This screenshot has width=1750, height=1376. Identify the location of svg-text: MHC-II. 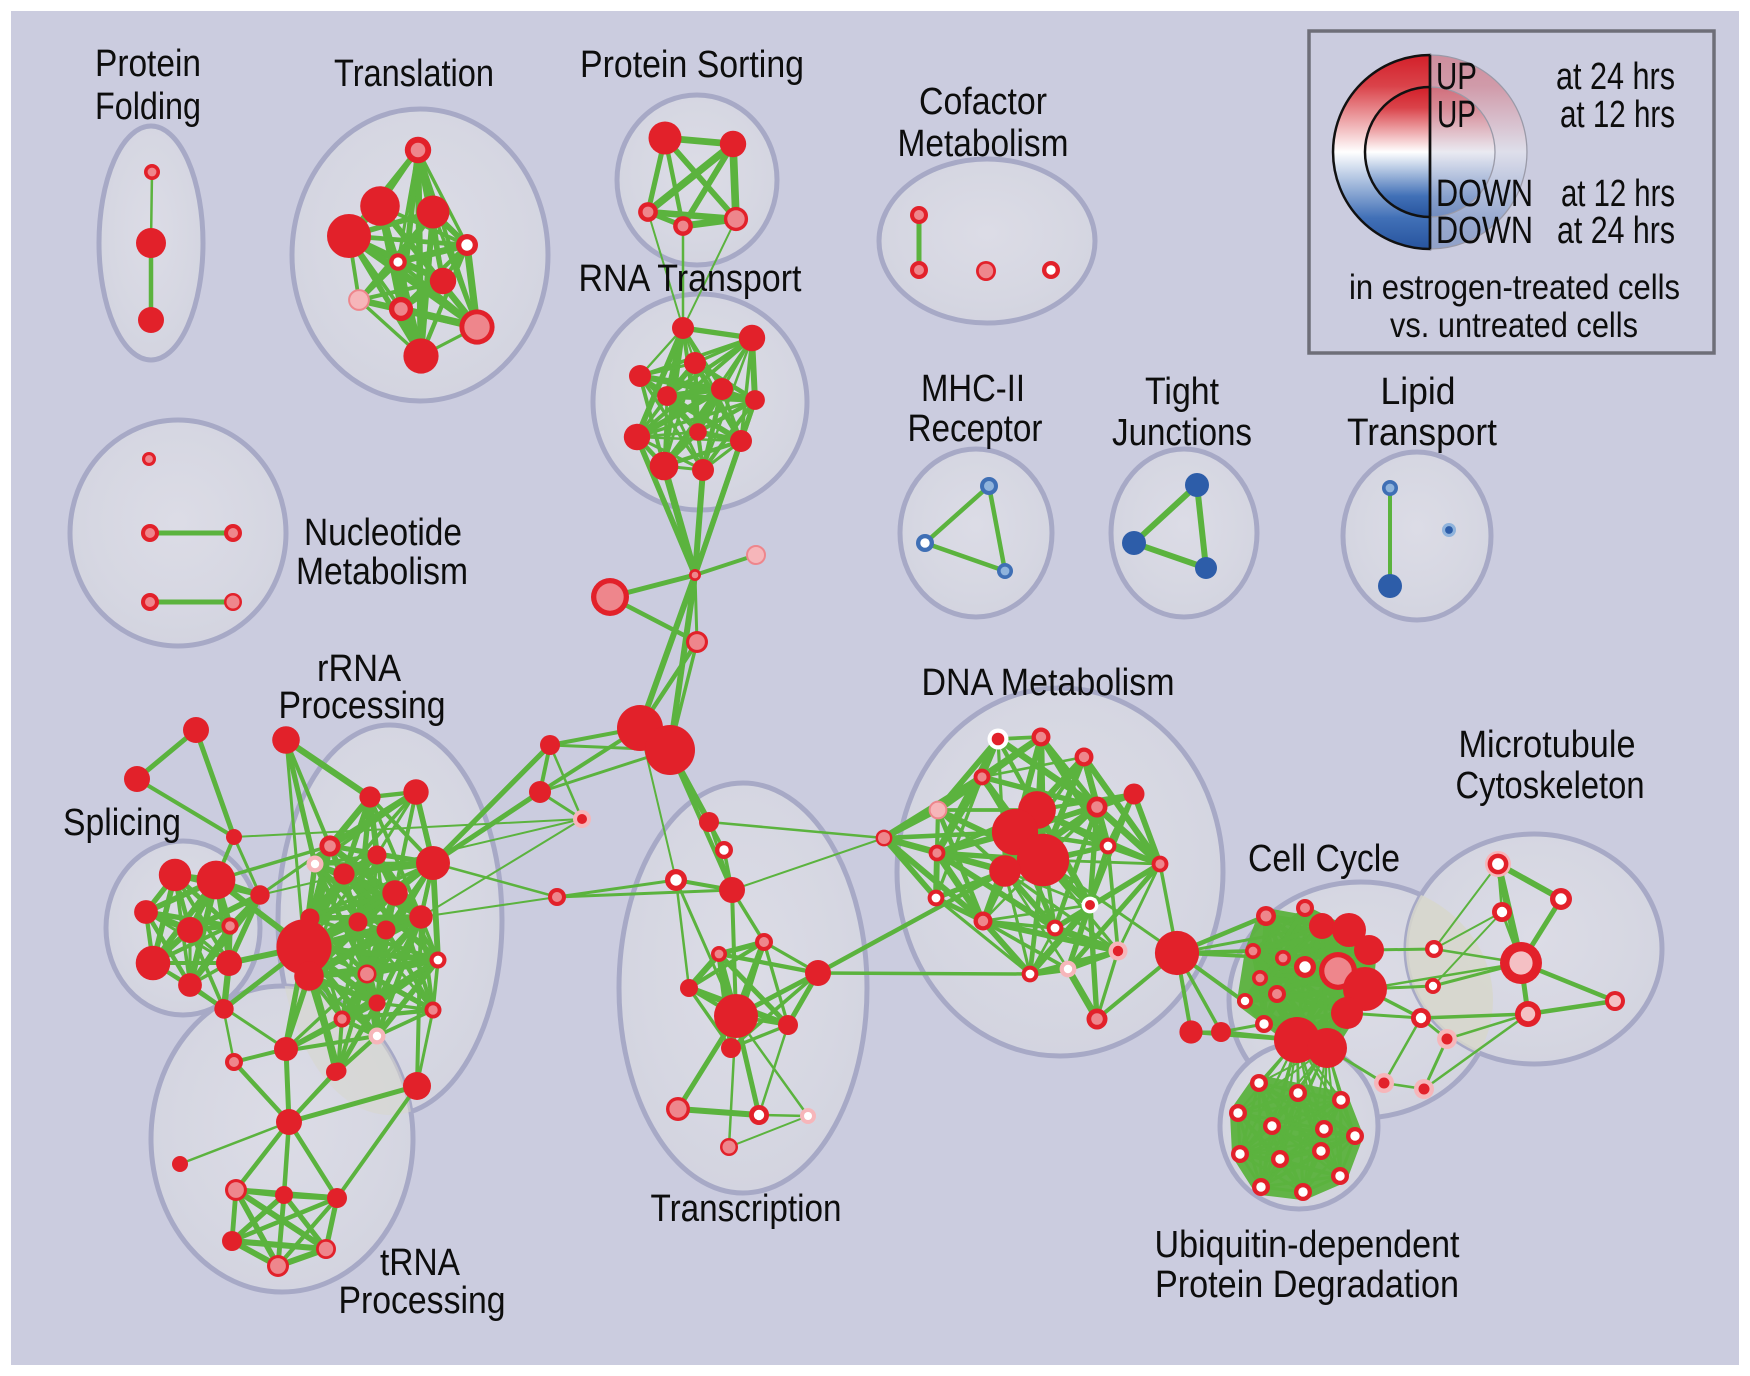
(973, 389).